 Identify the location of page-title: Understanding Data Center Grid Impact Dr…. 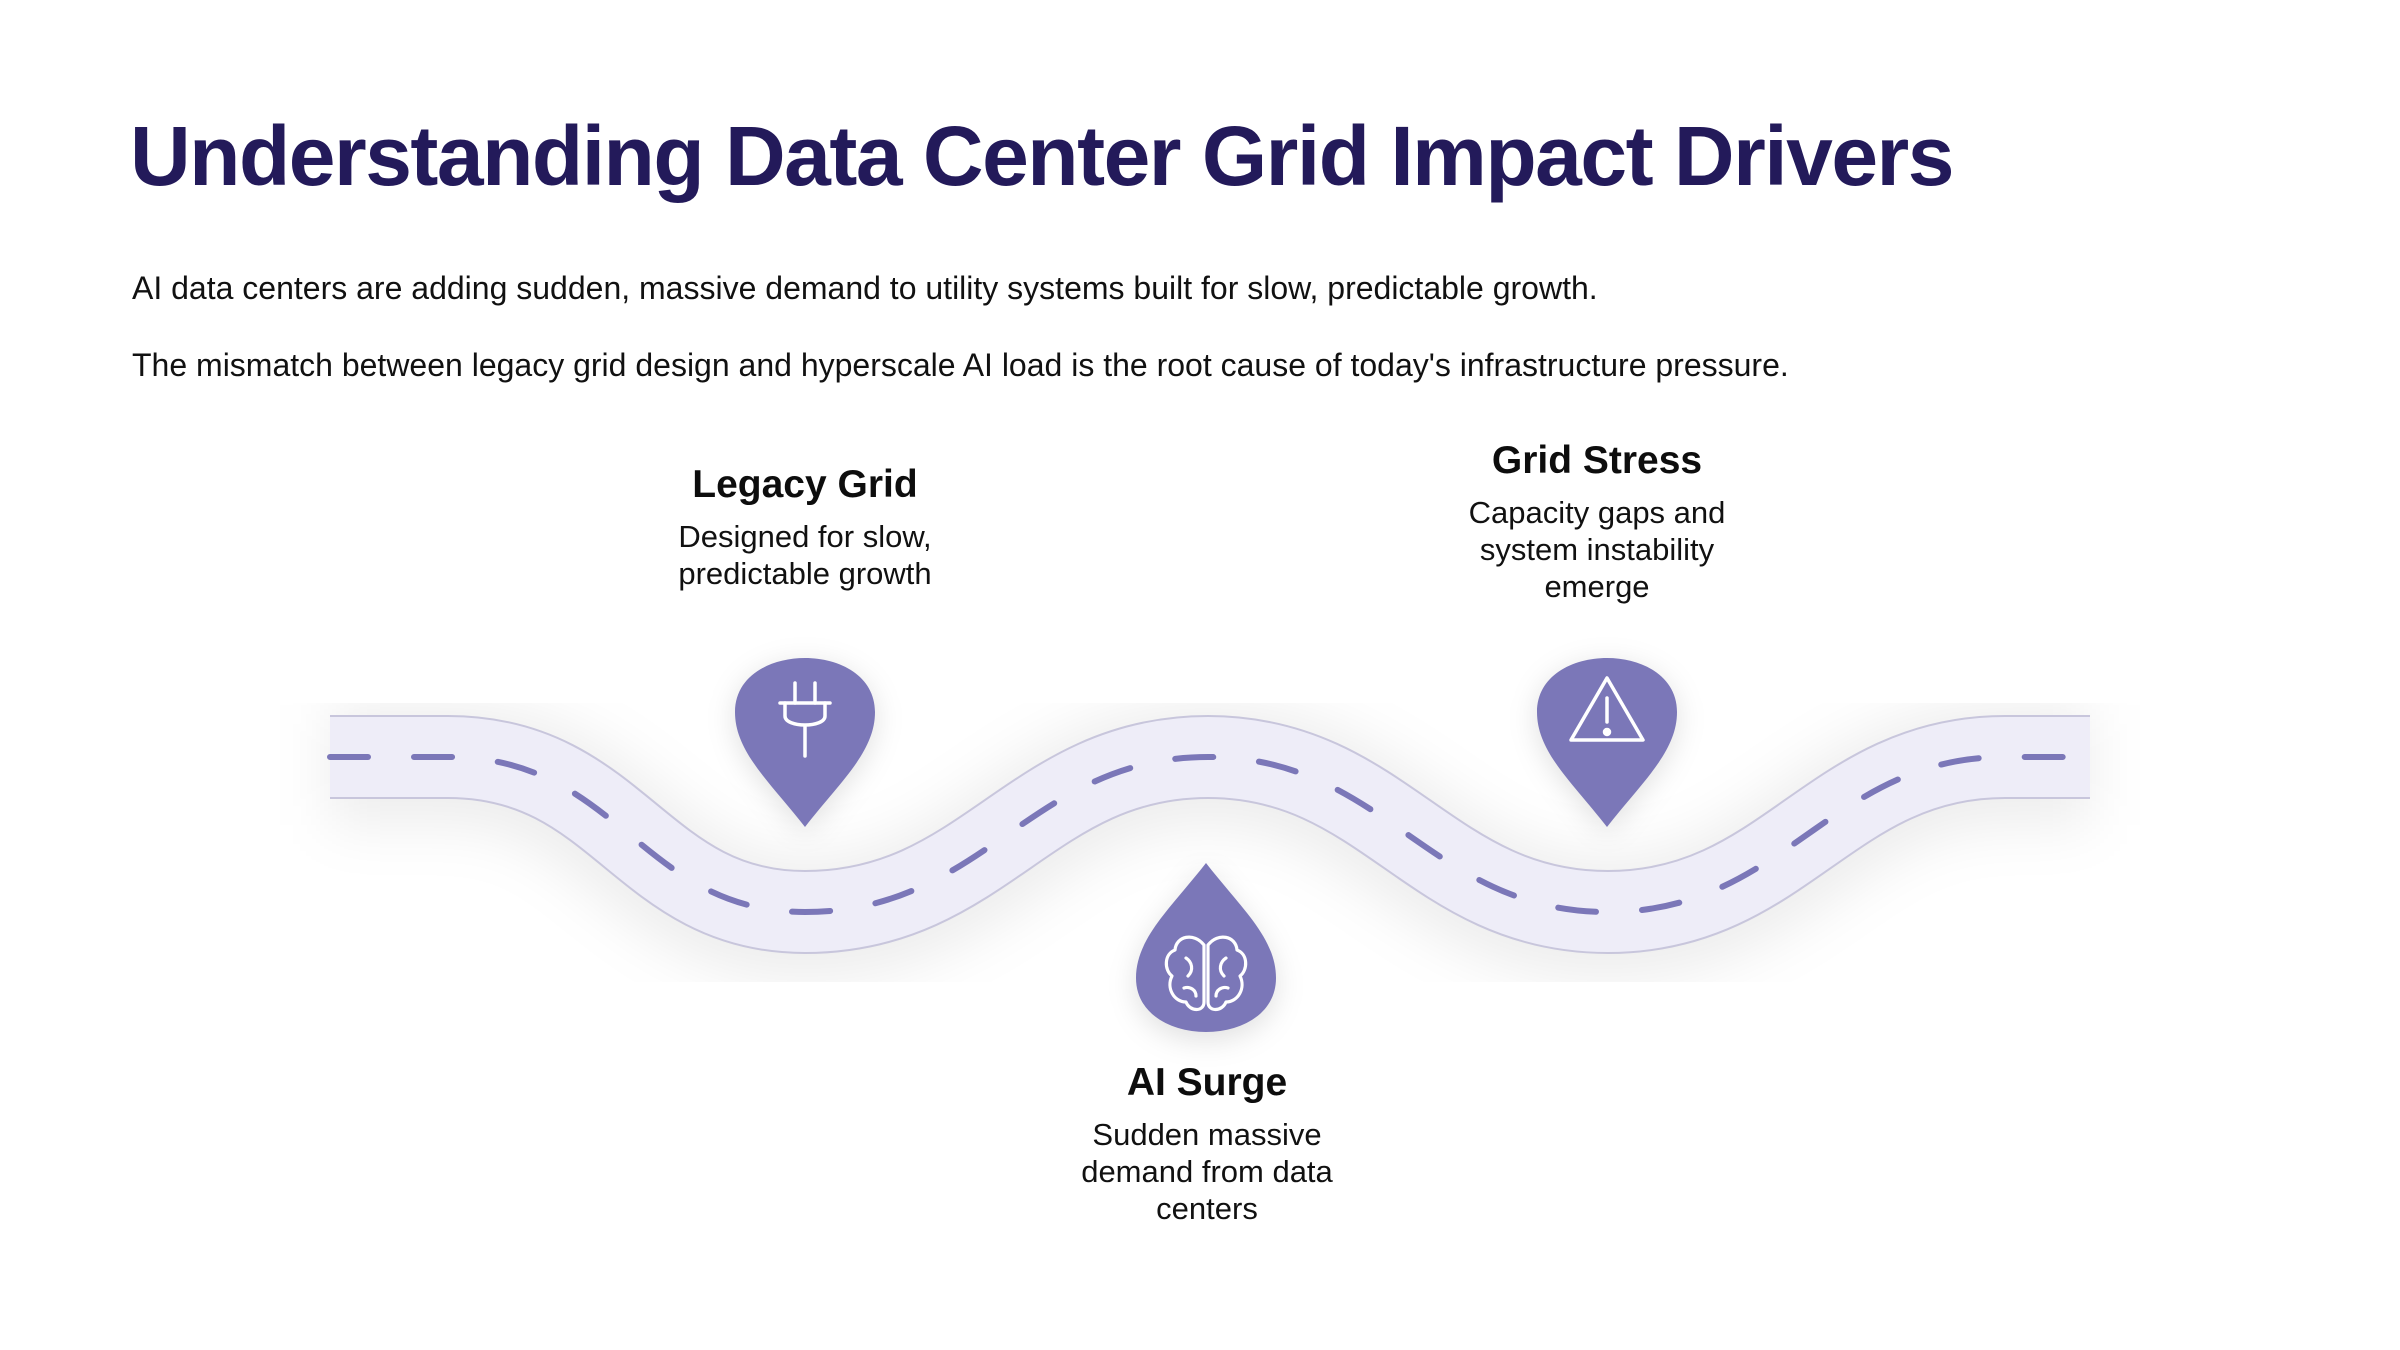
(1042, 156).